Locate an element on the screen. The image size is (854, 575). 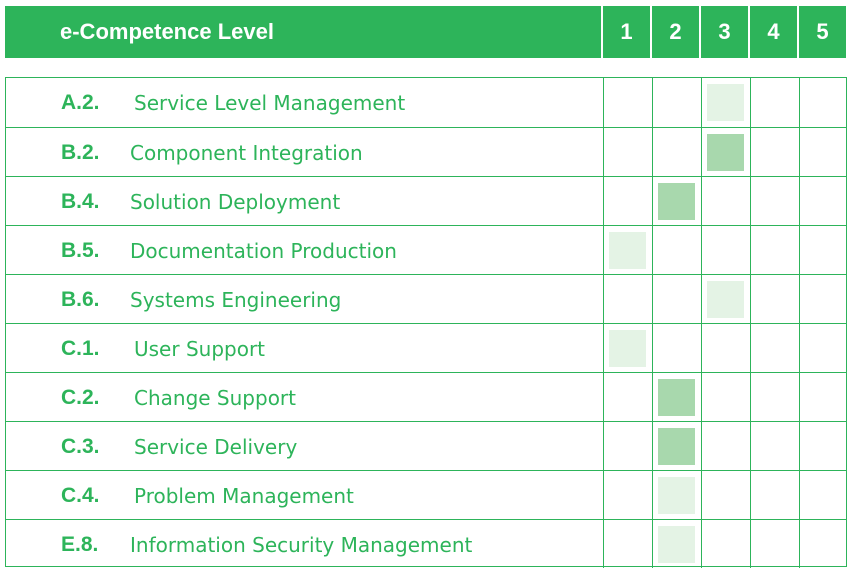
table-row: B.2. Component Integration is located at coordinates (426, 151).